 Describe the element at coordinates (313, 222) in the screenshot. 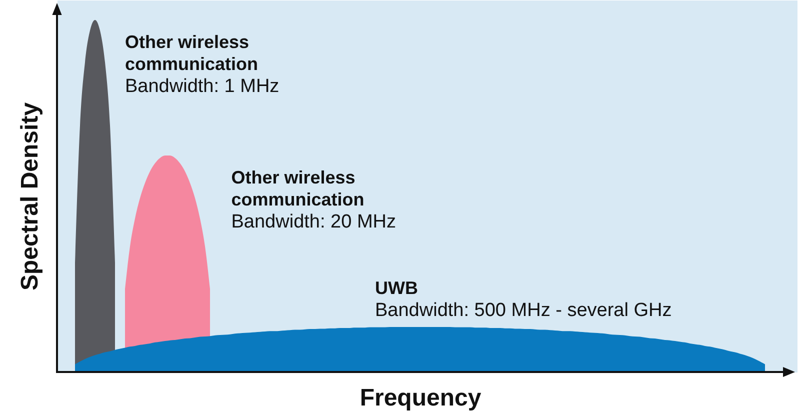

I see `annotation: Bandwidth: 20 MHz` at that location.